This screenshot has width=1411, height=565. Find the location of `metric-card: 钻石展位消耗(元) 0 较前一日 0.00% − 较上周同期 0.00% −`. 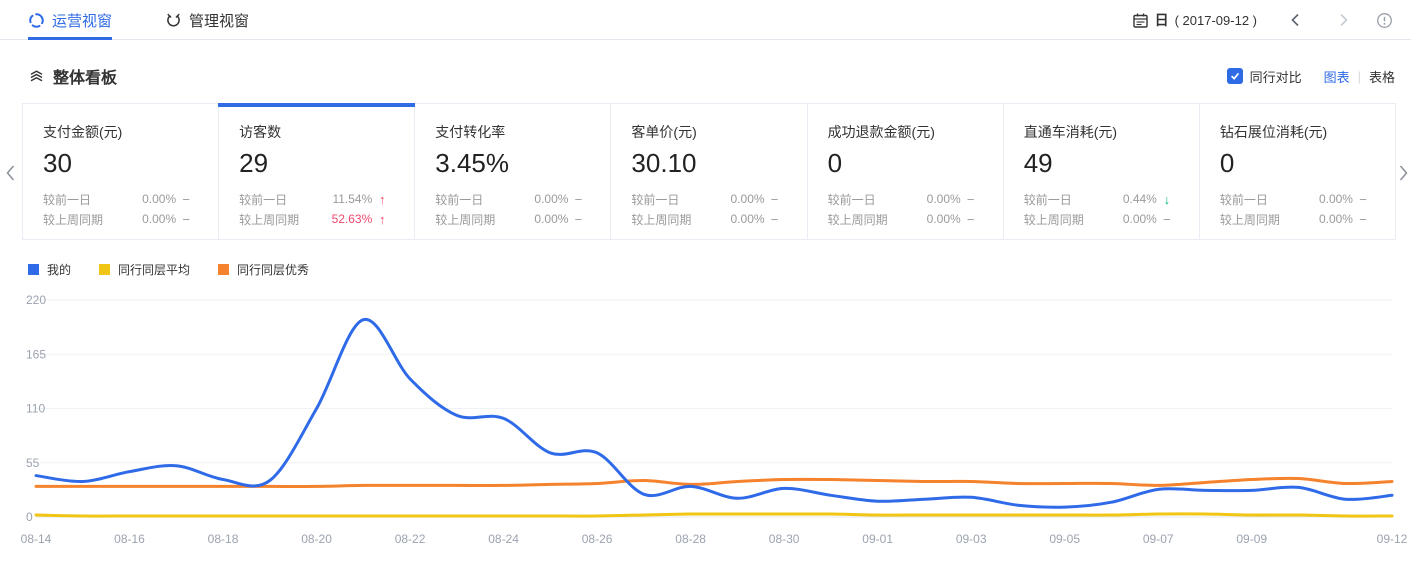

metric-card: 钻石展位消耗(元) 0 较前一日 0.00% − 较上周同期 0.00% − is located at coordinates (1297, 171).